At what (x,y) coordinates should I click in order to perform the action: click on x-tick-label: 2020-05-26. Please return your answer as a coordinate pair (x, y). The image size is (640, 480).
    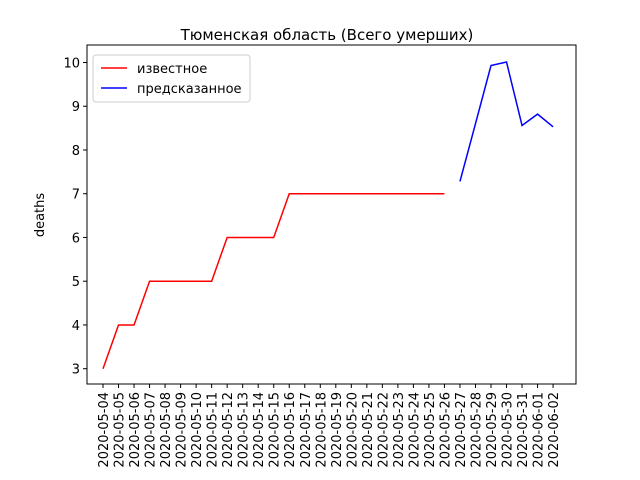
    Looking at the image, I should click on (445, 430).